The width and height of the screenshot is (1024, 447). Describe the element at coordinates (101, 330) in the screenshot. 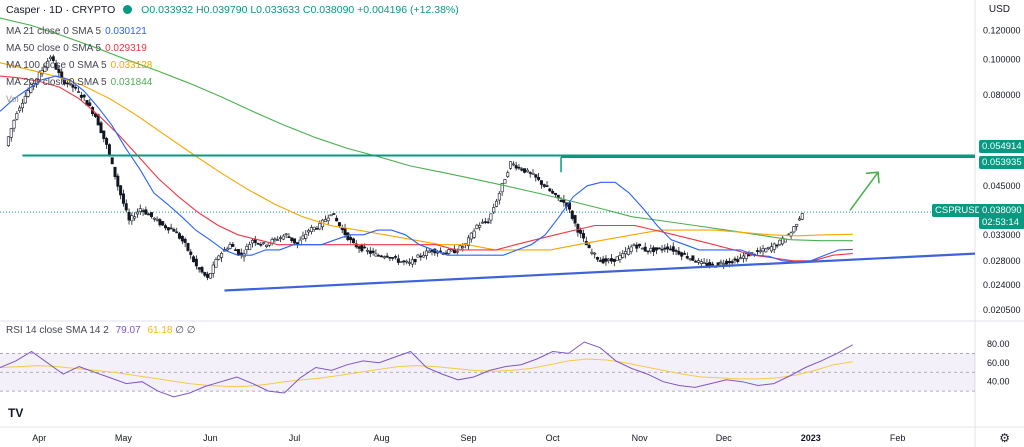

I see `rsi-header: RSI 14 close SMA 14 2 79.07 61.18 ∅ ∅` at that location.